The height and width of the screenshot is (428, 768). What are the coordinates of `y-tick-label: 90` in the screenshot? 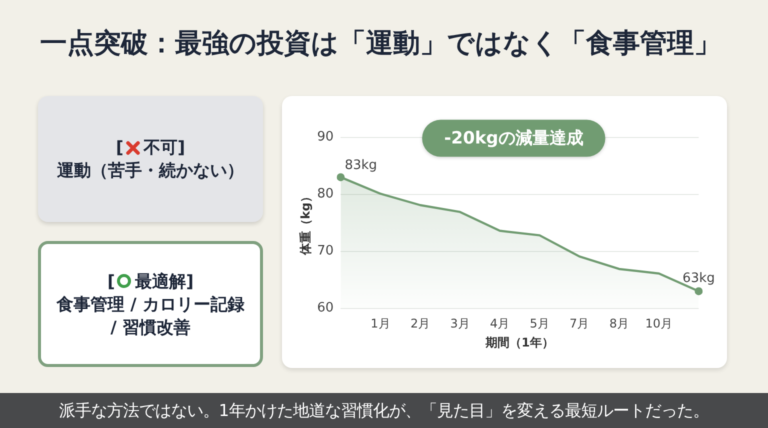 It's located at (325, 137).